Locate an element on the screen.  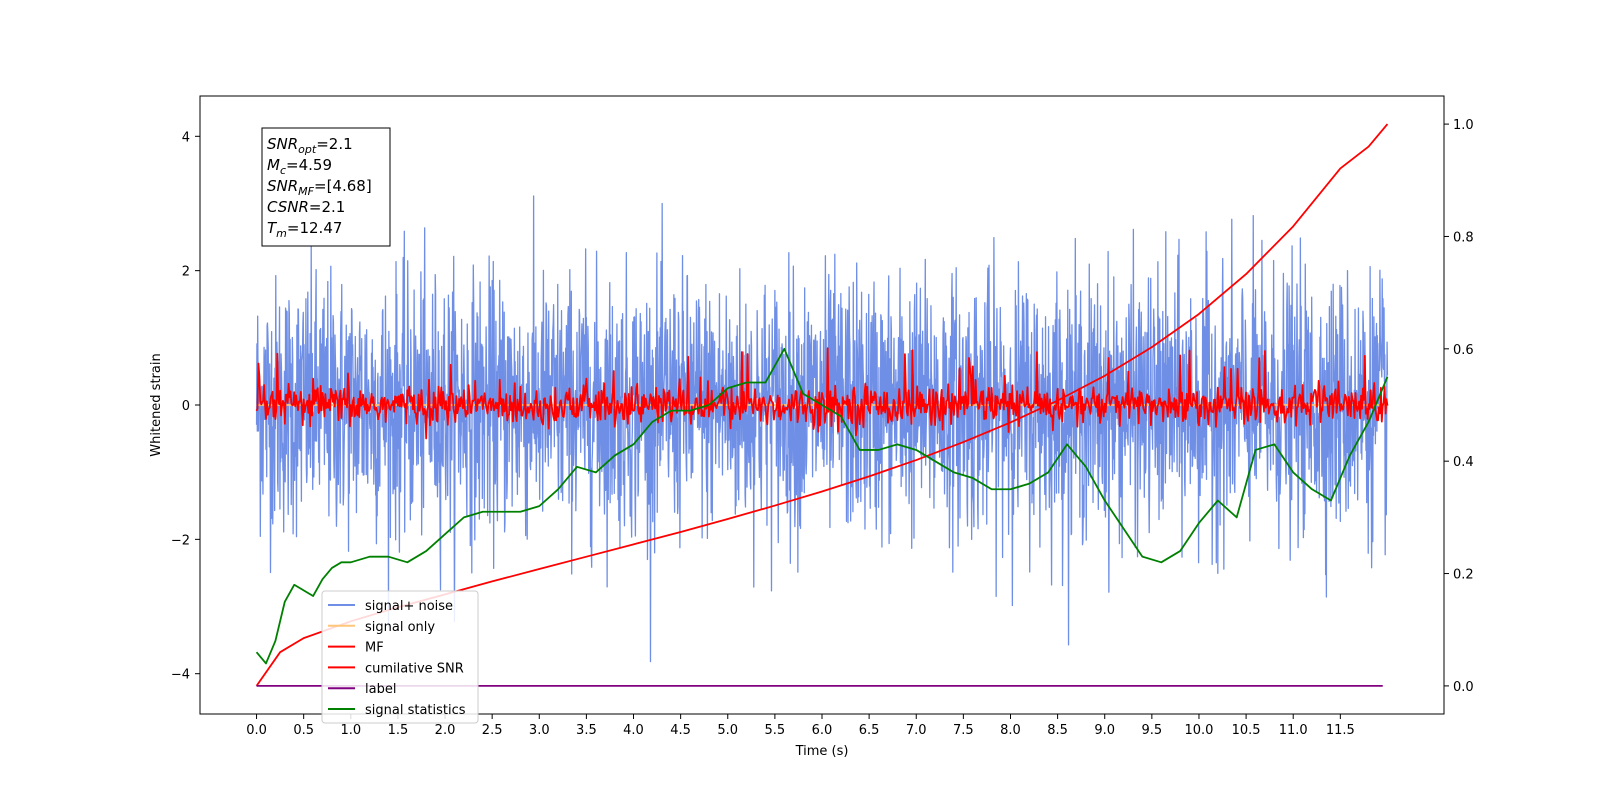
legend-frame is located at coordinates (400, 657).